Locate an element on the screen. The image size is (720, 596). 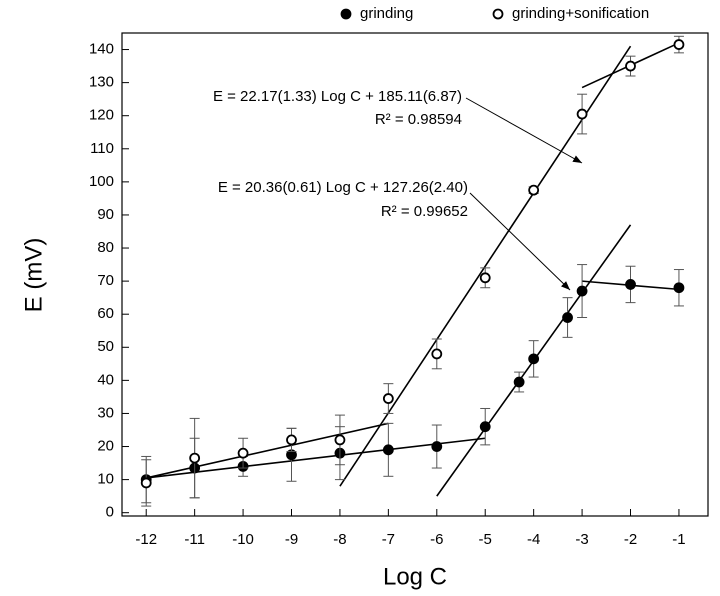
x-tick-label: -1 is located at coordinates (678, 539).